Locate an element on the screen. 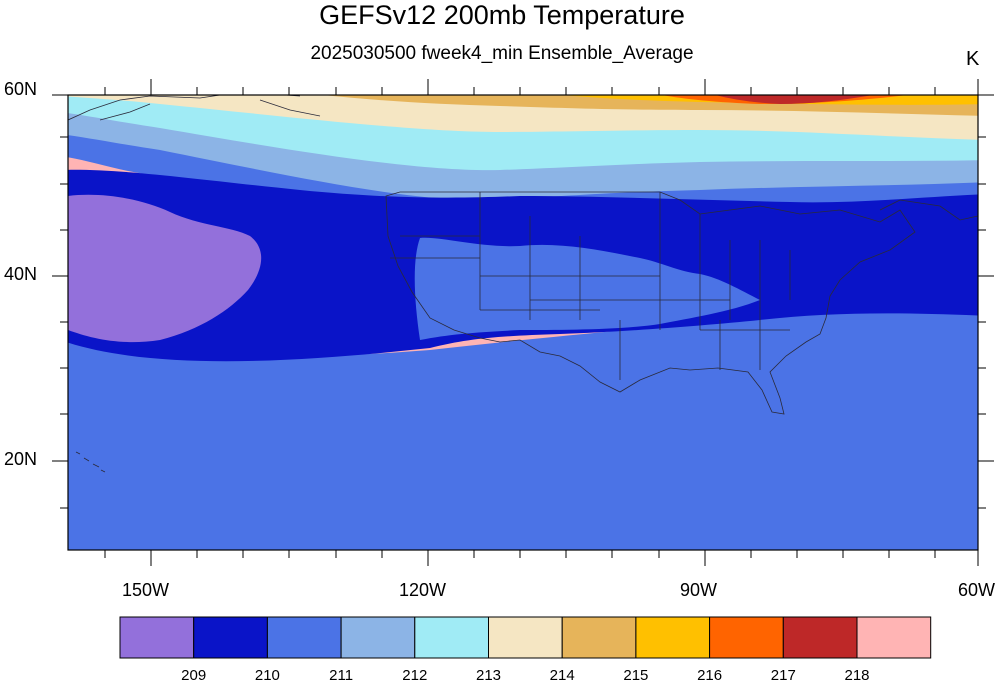  hawaii is located at coordinates (90, 462).